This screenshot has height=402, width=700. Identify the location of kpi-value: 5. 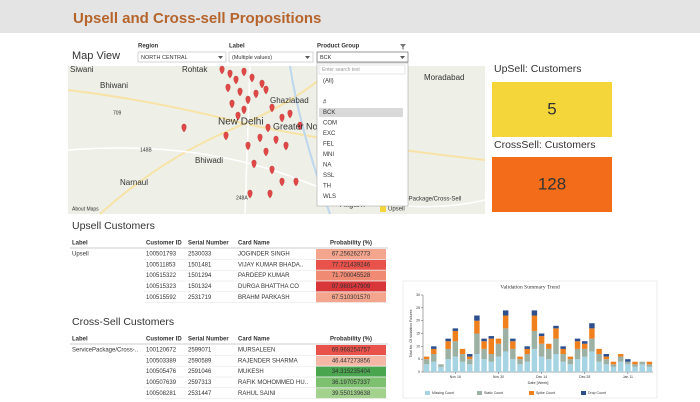
(551, 108).